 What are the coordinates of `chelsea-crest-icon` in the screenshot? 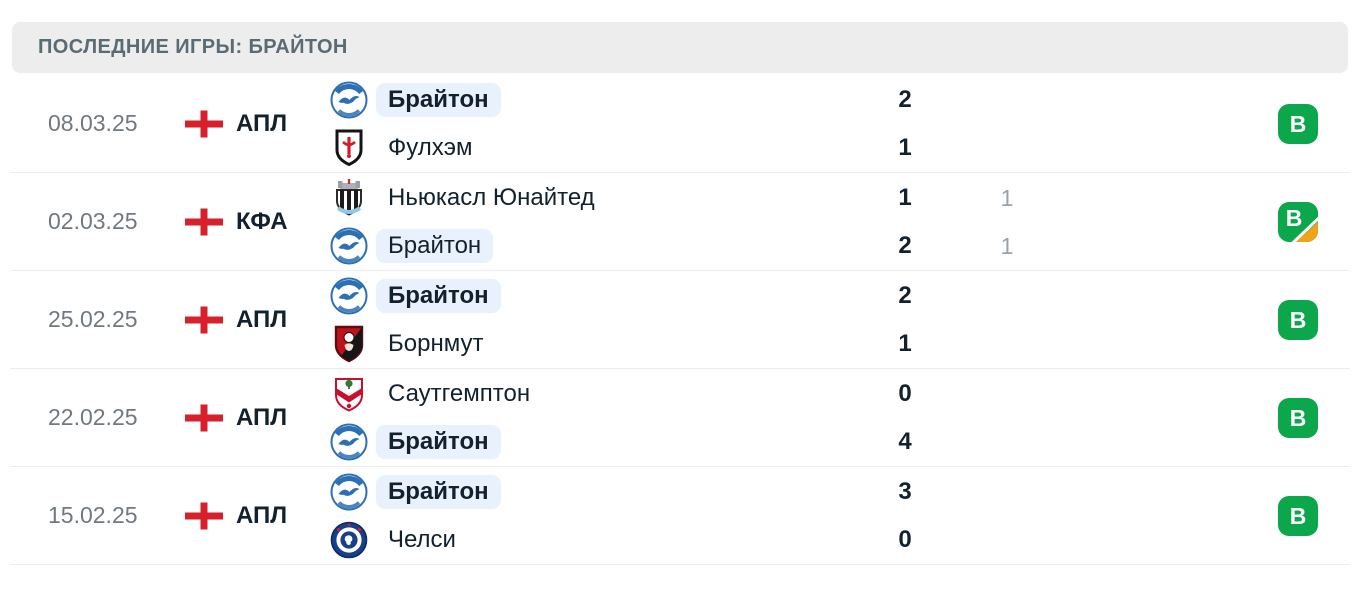 It's located at (349, 540).